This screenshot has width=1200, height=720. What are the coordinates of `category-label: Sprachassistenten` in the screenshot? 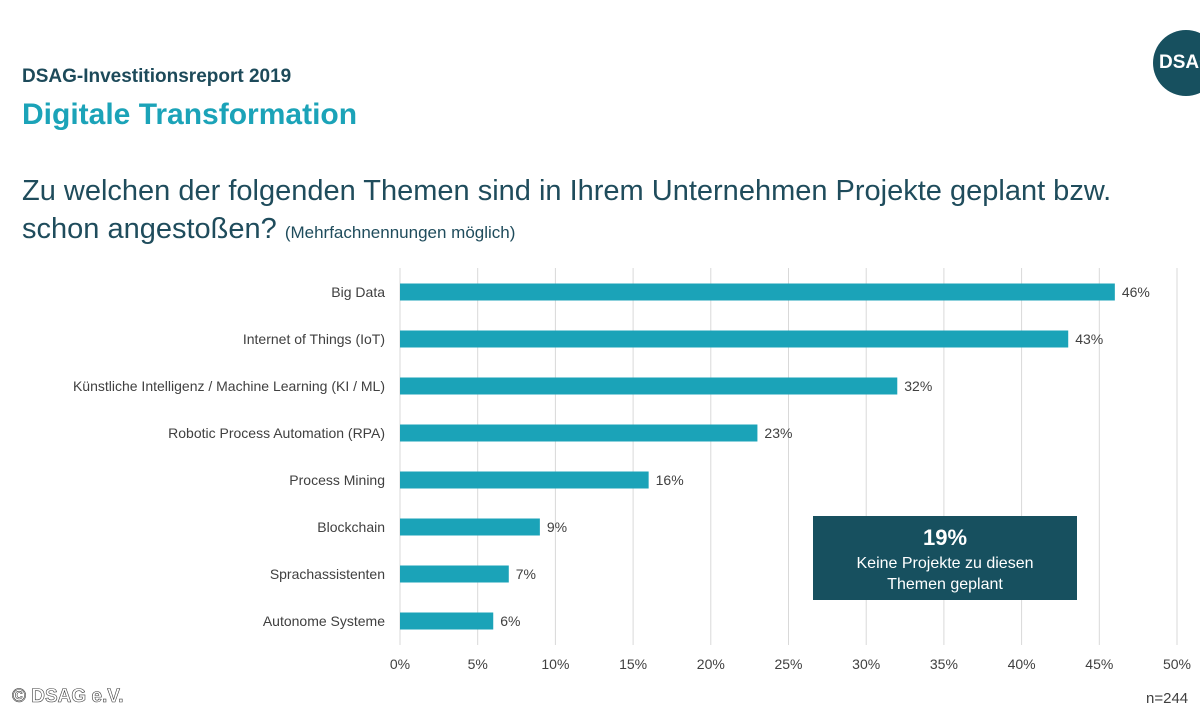 It's located at (327, 574).